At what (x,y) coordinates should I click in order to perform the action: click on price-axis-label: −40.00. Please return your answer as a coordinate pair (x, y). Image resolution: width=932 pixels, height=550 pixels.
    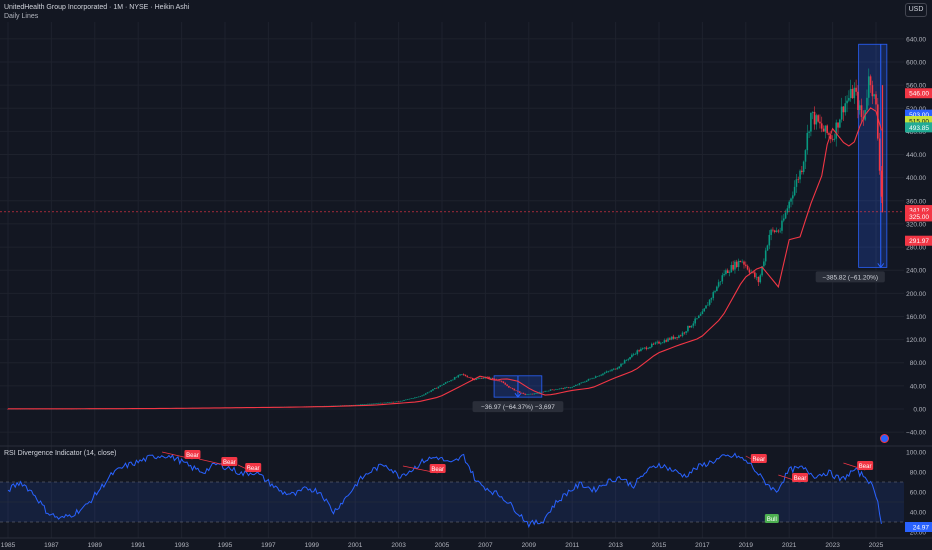
    Looking at the image, I should click on (916, 433).